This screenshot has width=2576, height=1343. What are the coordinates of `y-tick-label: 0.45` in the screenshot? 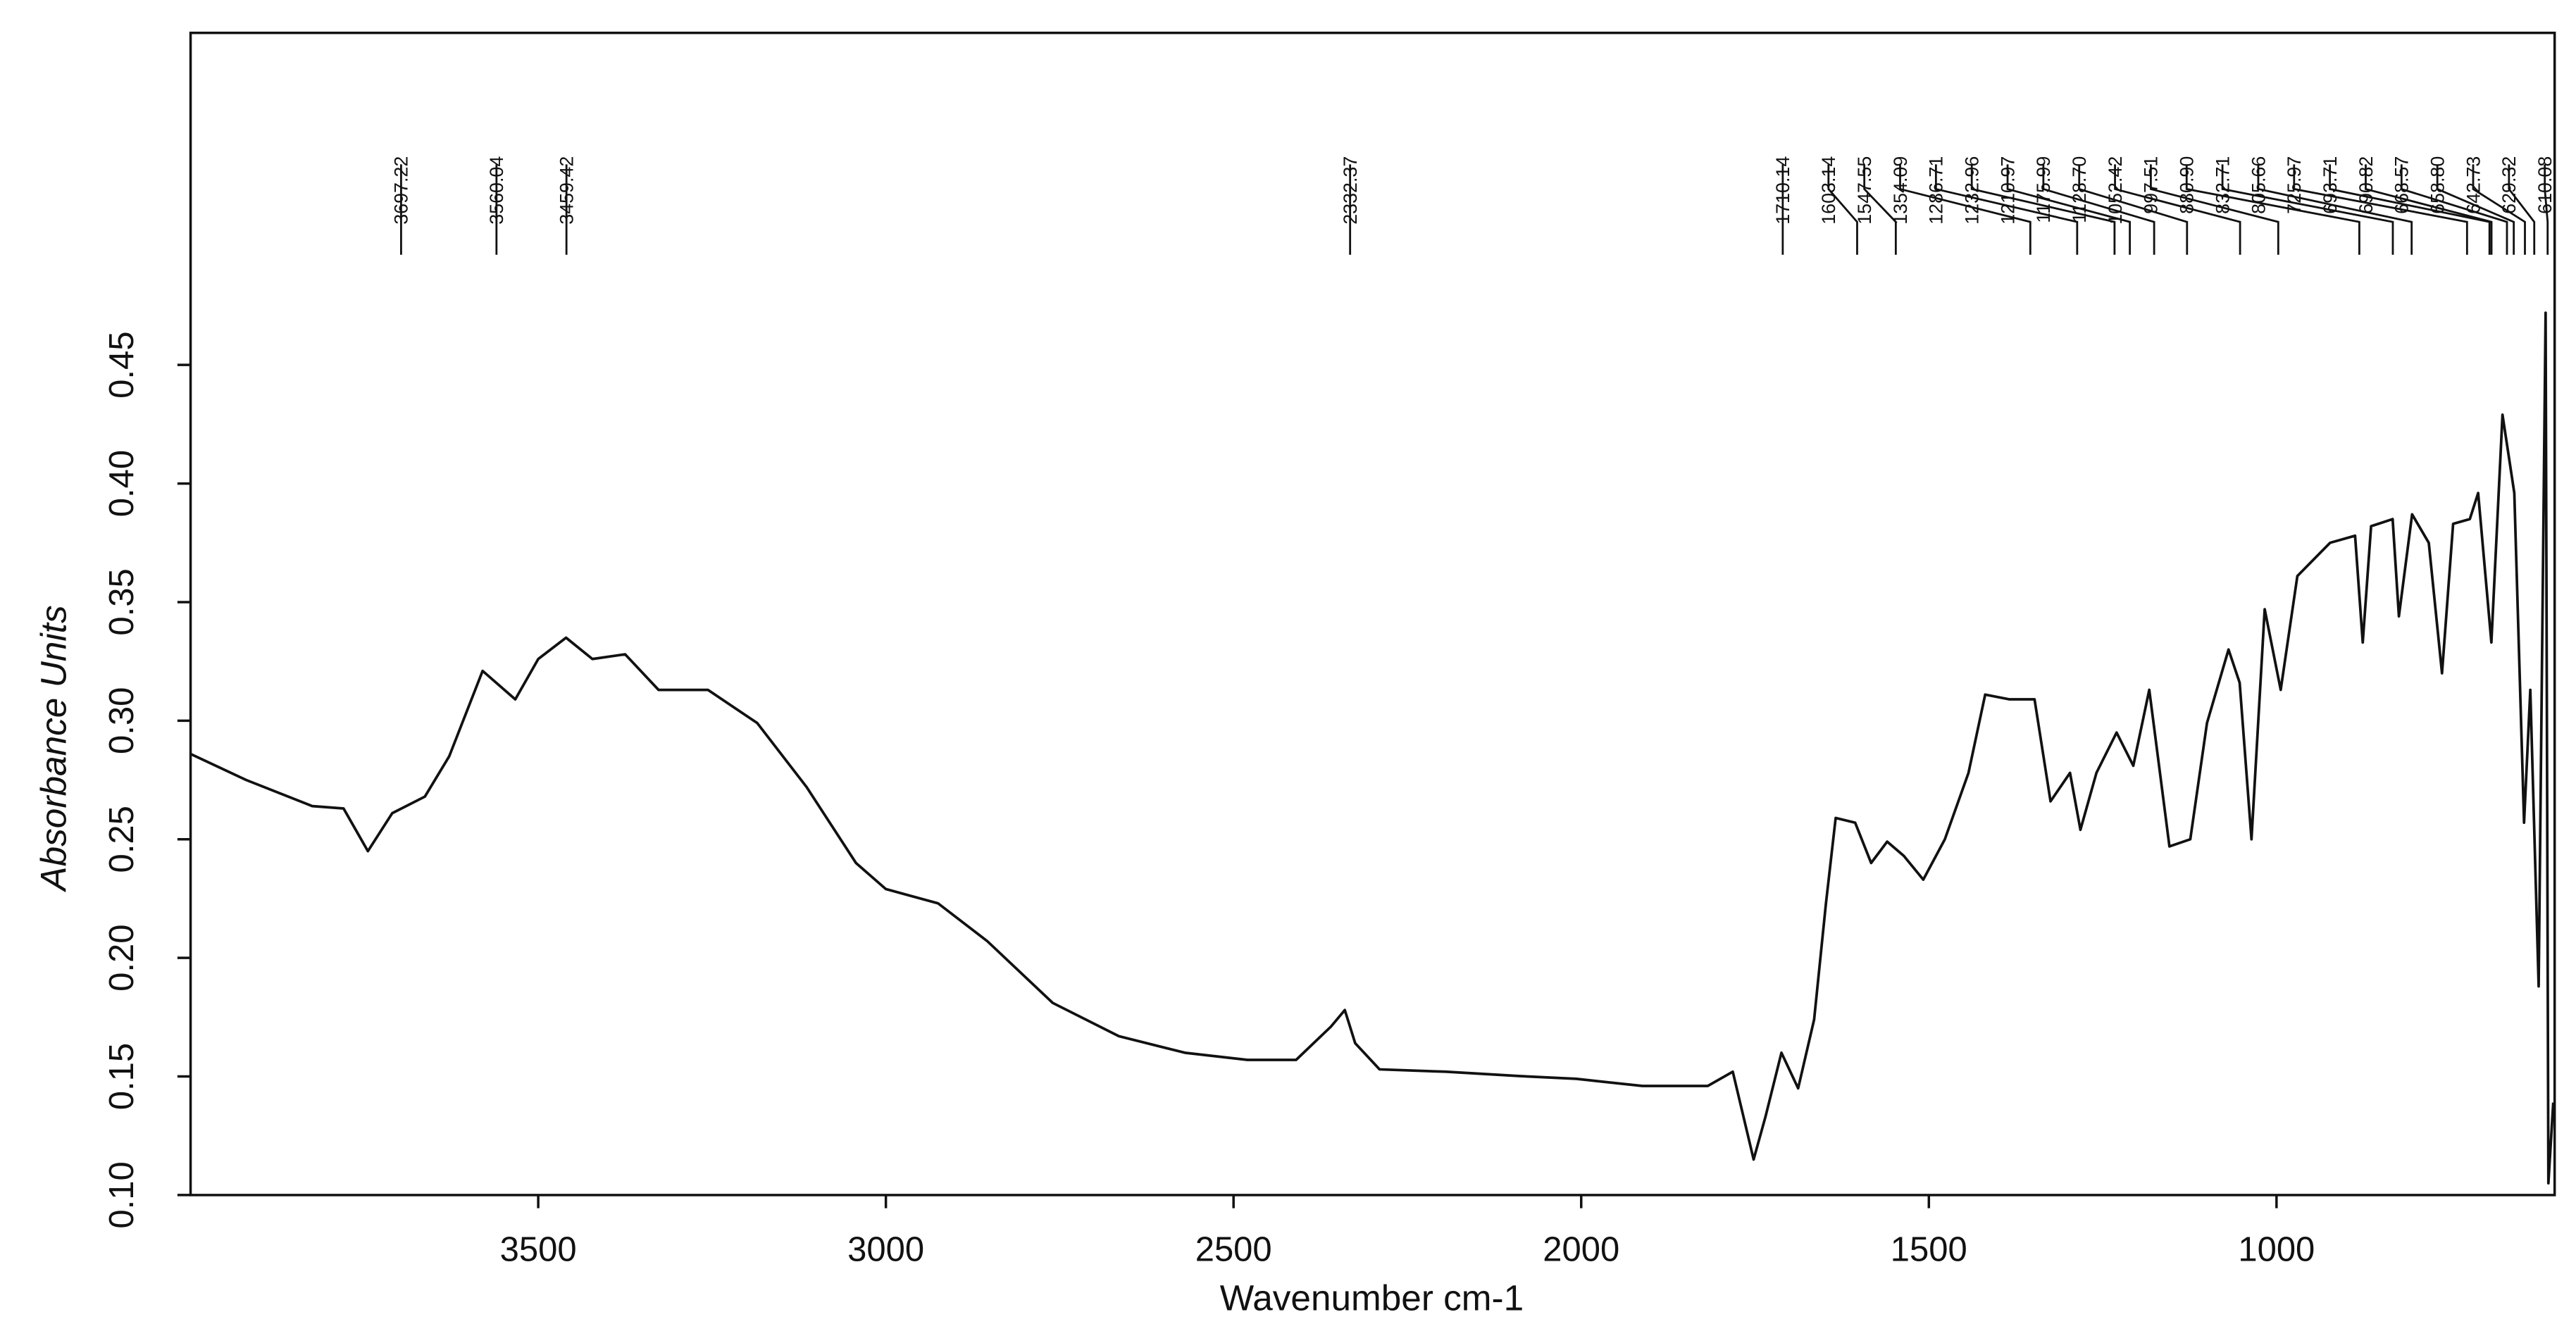 It's located at (122, 365).